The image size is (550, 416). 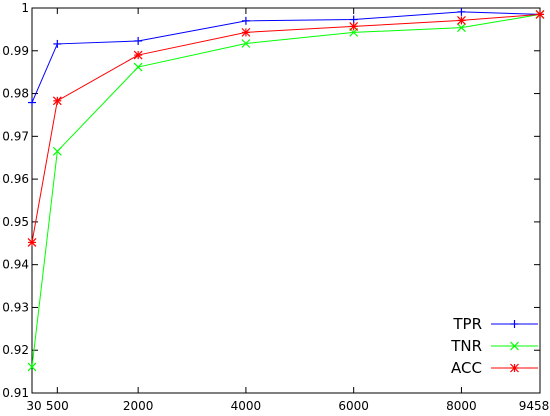 I want to click on x-tick-label: 30, so click(x=33, y=406).